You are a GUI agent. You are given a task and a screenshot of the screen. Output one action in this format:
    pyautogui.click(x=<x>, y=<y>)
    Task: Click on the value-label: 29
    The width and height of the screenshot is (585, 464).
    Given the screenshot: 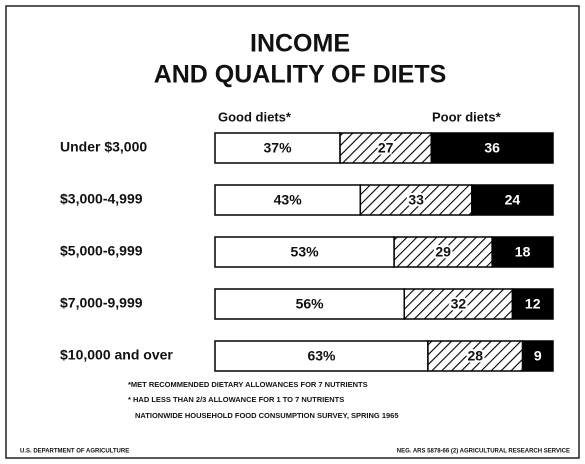 What is the action you would take?
    pyautogui.click(x=443, y=252)
    